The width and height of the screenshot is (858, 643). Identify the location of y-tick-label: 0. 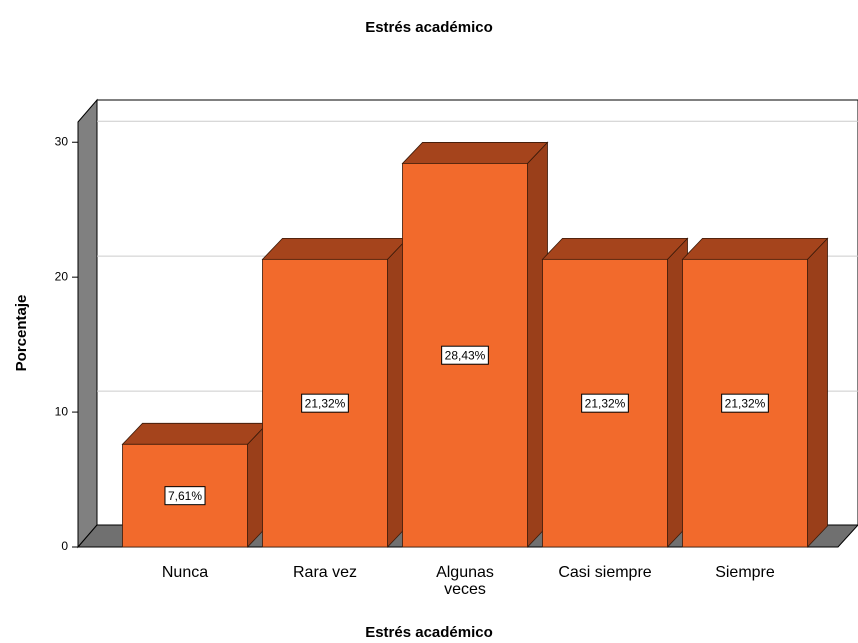
(64, 546).